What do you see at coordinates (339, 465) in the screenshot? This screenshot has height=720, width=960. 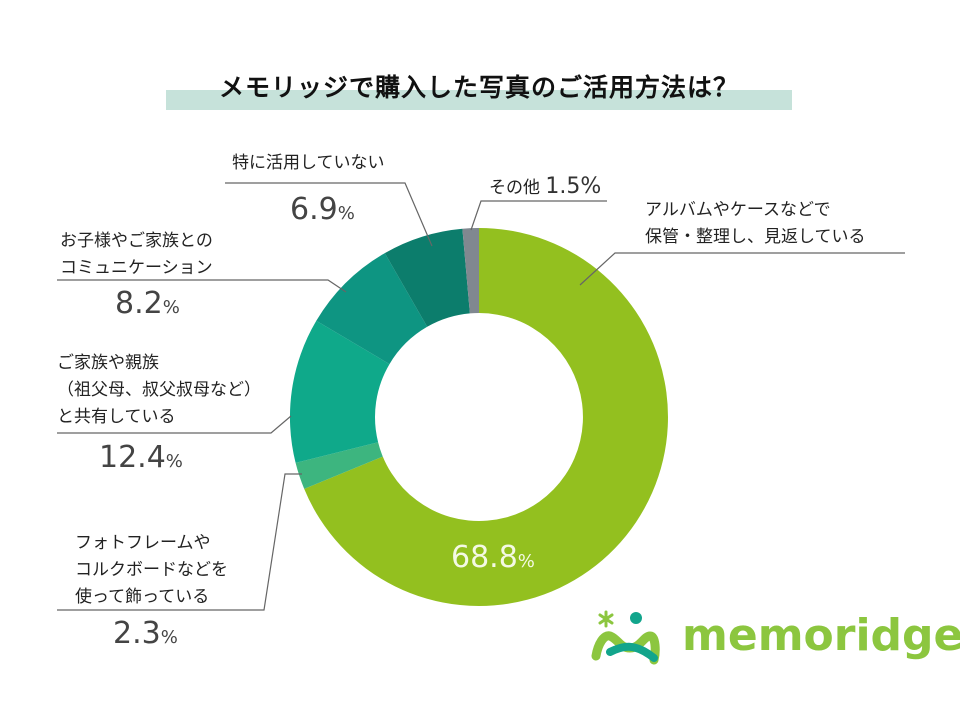 I see `slice-frame` at bounding box center [339, 465].